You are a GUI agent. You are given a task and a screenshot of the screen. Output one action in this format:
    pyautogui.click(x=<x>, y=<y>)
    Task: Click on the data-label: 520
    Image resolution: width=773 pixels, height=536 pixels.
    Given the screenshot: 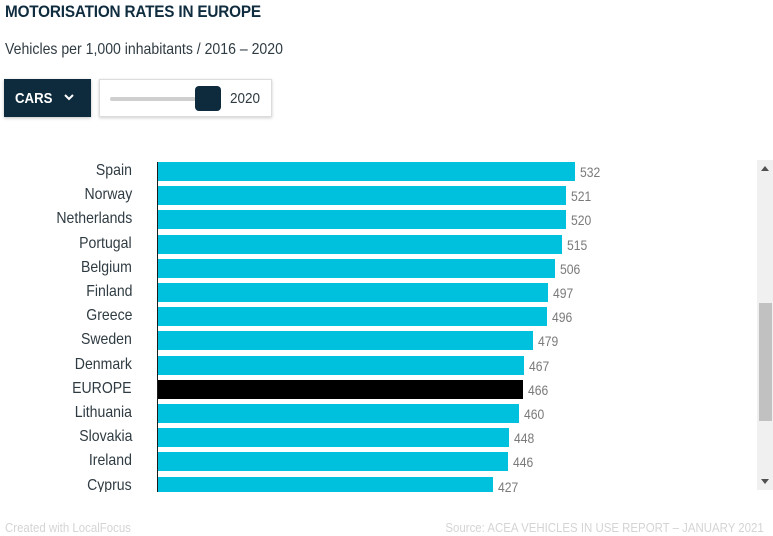 What is the action you would take?
    pyautogui.click(x=580, y=221)
    